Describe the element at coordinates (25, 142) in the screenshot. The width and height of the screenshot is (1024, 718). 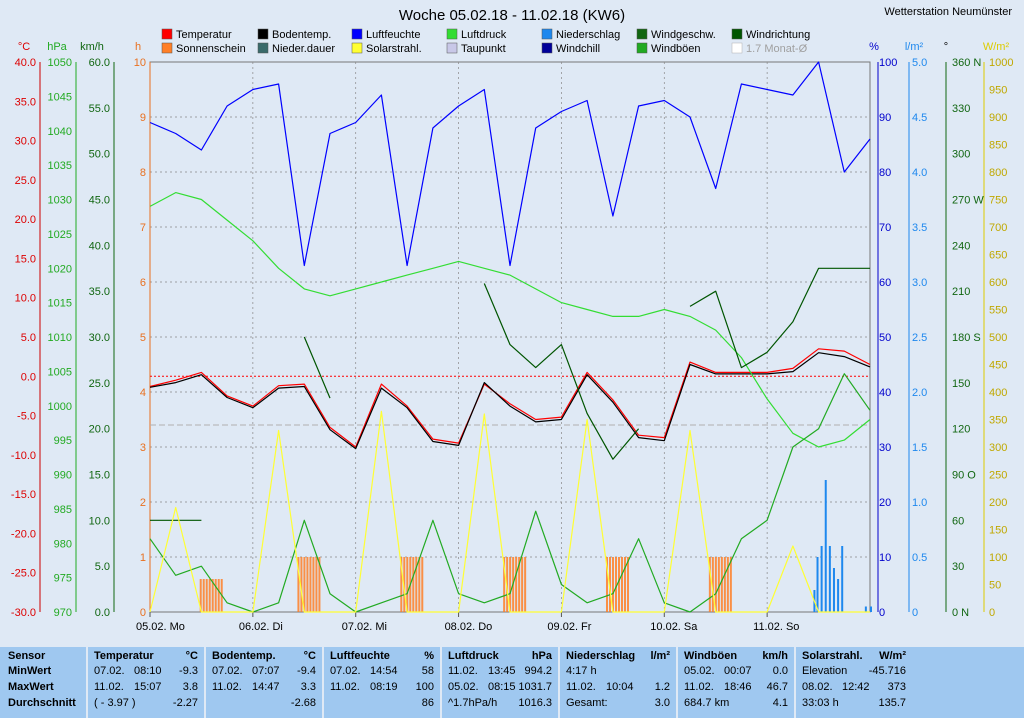
I see `temp-tick-label: 30.0` at that location.